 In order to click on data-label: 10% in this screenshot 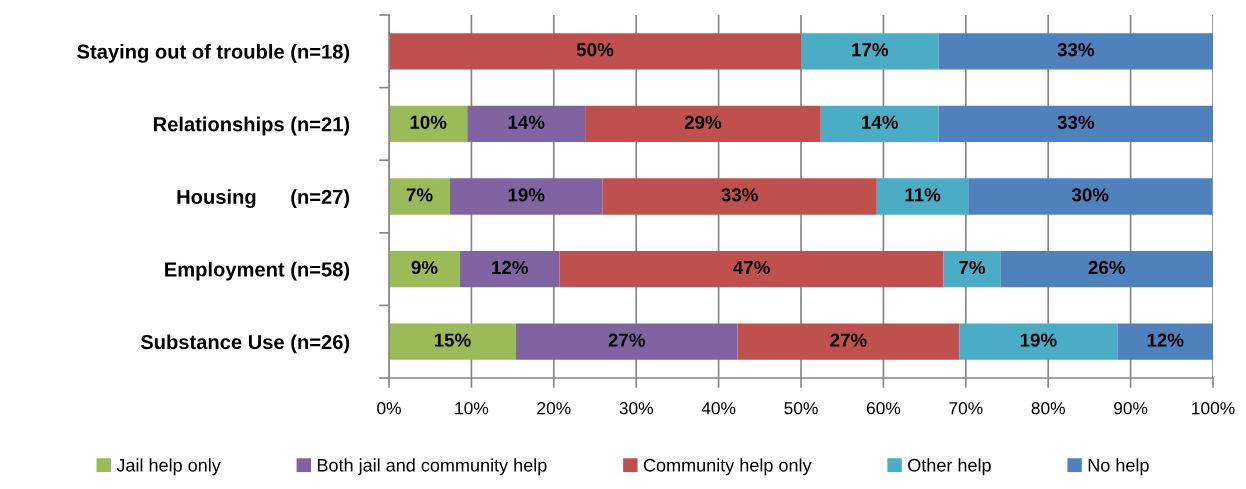, I will do `click(428, 122)`.